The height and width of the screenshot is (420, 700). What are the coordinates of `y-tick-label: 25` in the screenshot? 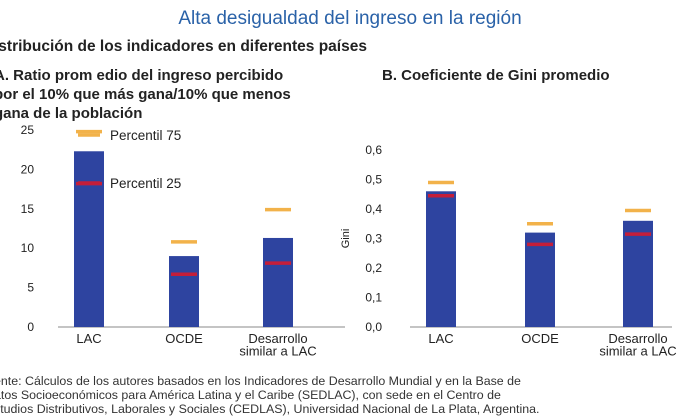 It's located at (28, 130).